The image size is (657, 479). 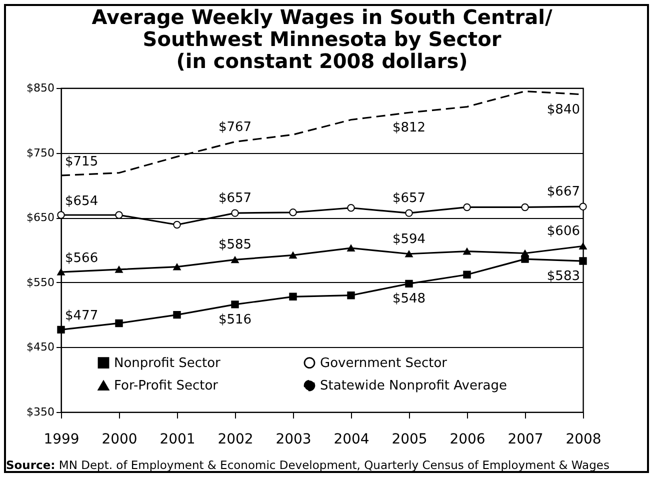 I want to click on data-label: $767, so click(x=235, y=127).